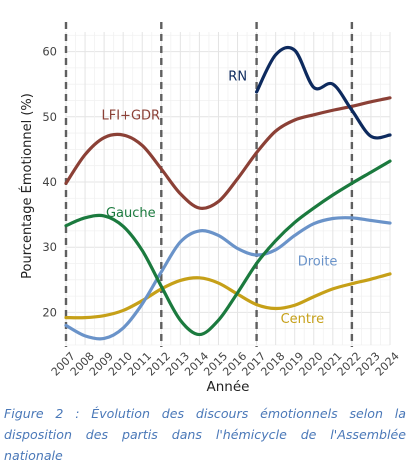 Image resolution: width=414 pixels, height=470 pixels. I want to click on series-label-centre: Centre, so click(302, 319).